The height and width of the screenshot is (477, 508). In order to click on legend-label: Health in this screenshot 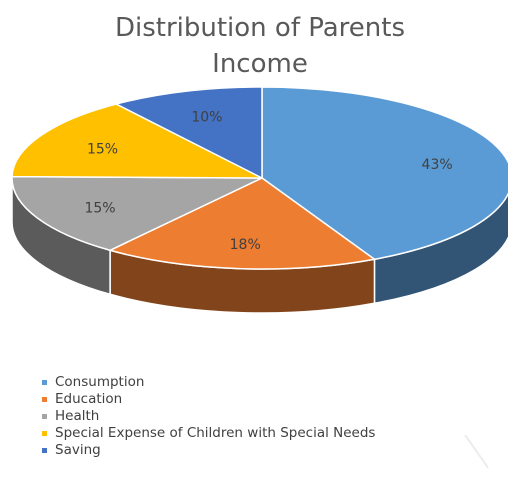, I will do `click(77, 416)`.